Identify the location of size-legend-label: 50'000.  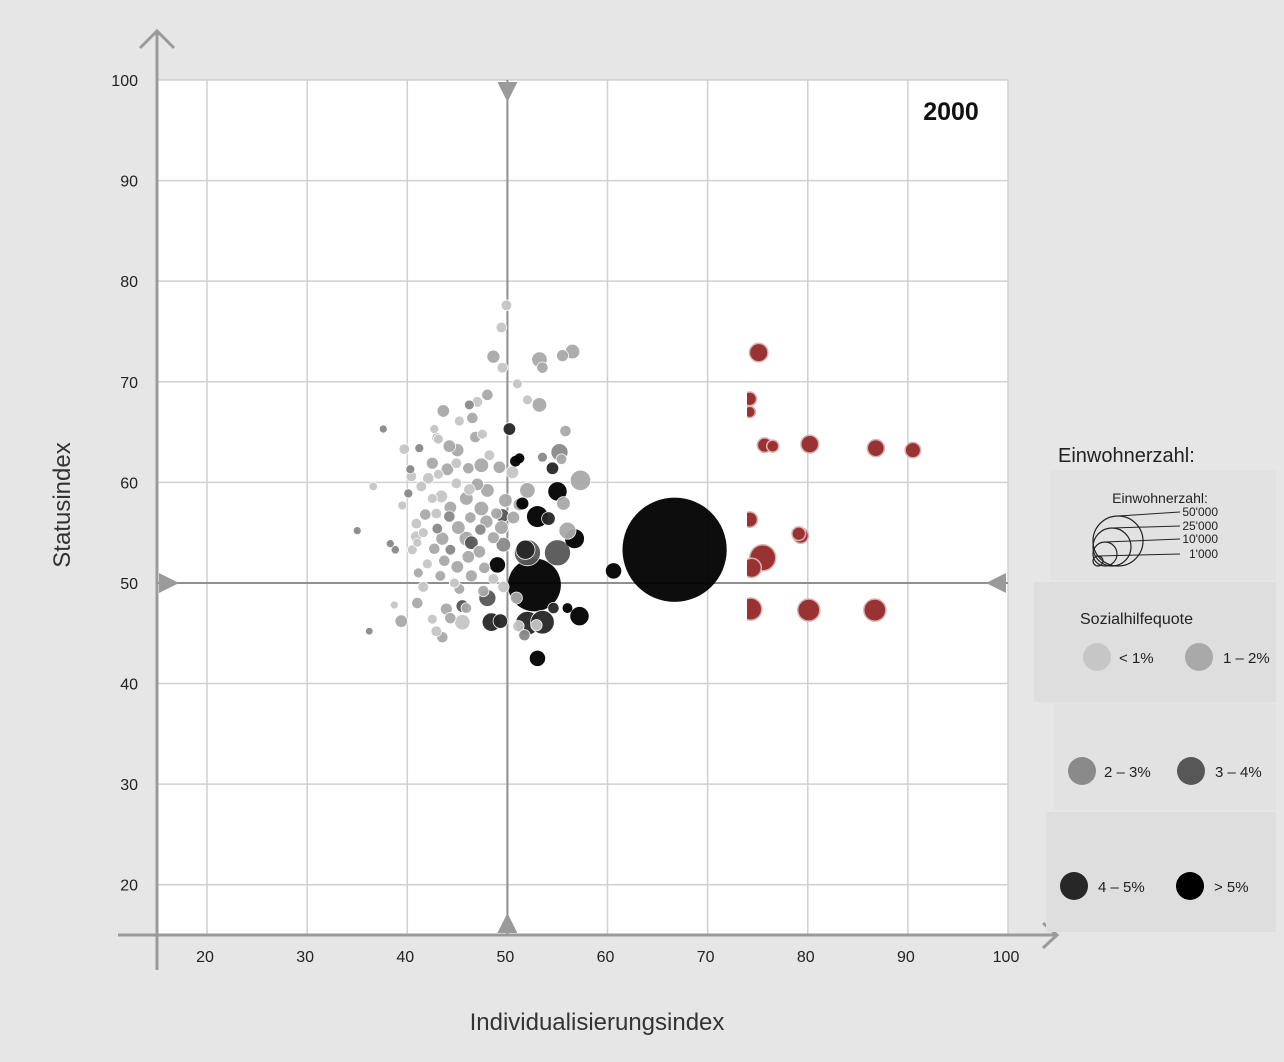
(1200, 512).